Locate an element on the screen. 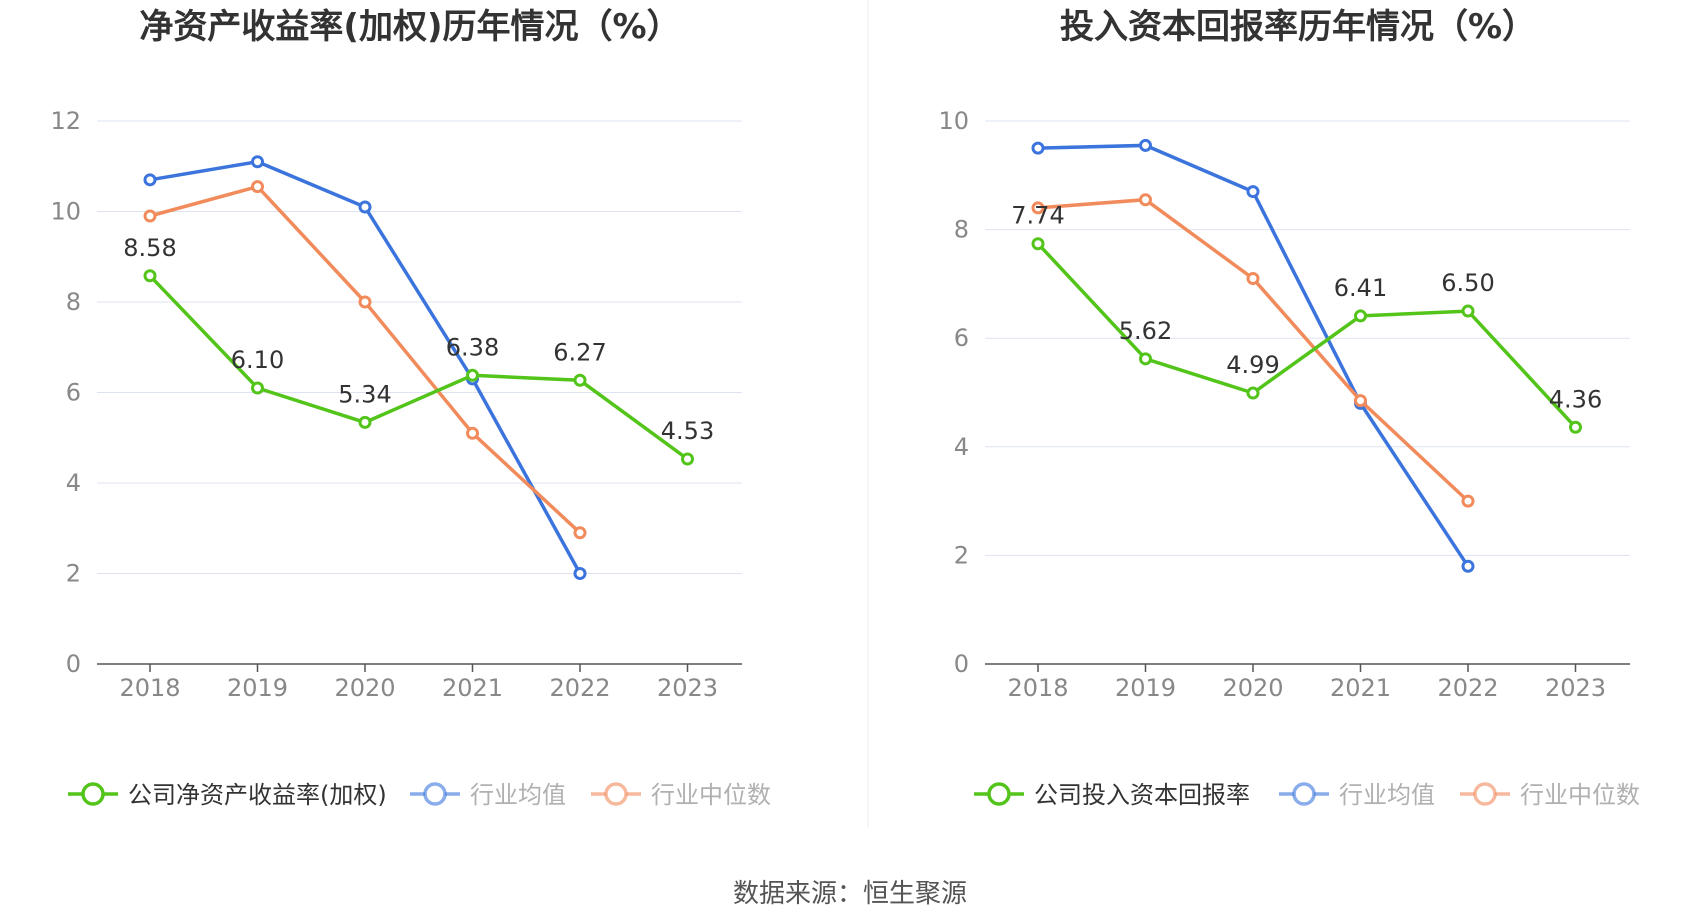  data-label: 4.36 is located at coordinates (1575, 399).